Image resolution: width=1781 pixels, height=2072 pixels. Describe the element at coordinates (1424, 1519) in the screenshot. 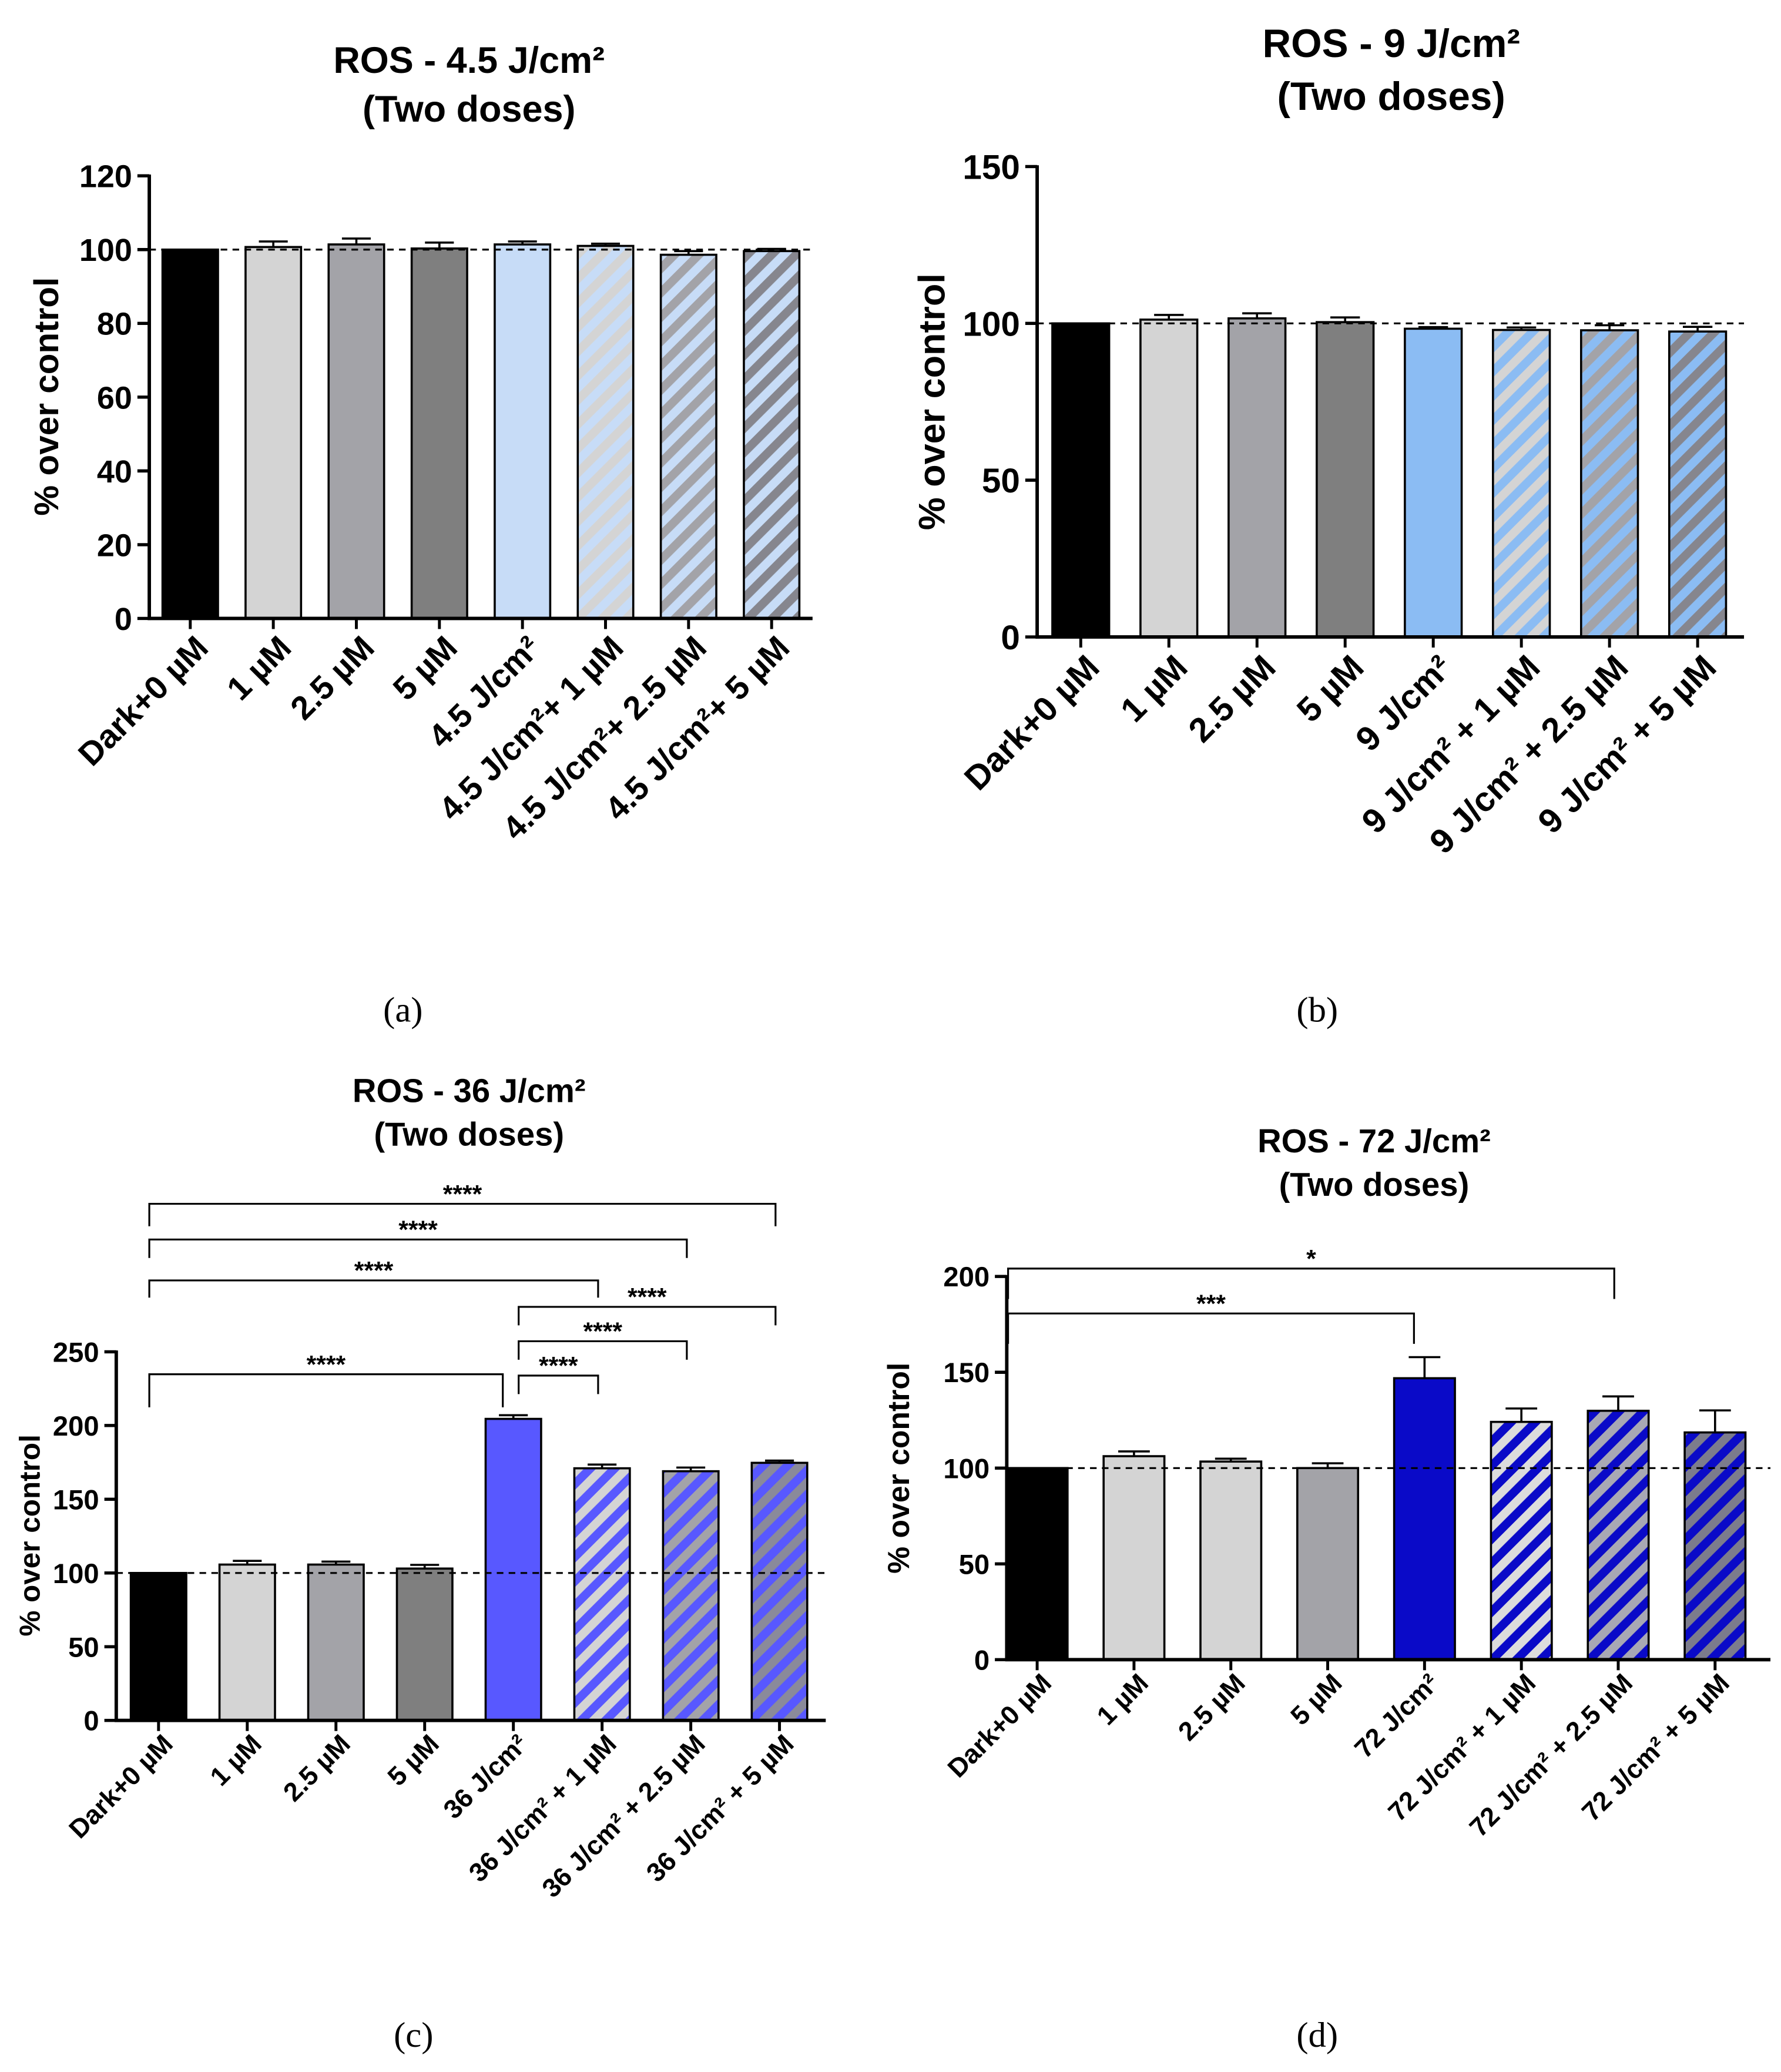

I see `bar-72-j-cm2` at that location.